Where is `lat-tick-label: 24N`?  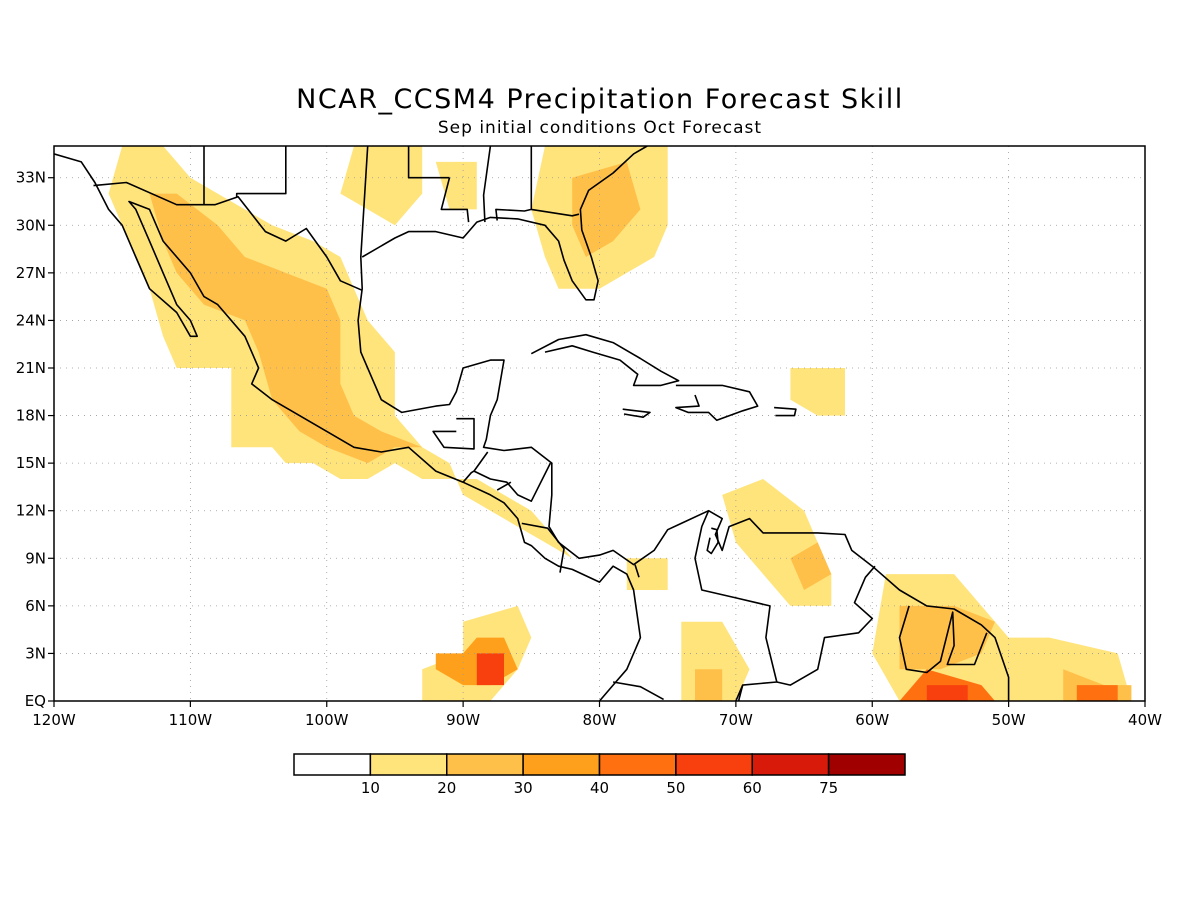
lat-tick-label: 24N is located at coordinates (31, 320).